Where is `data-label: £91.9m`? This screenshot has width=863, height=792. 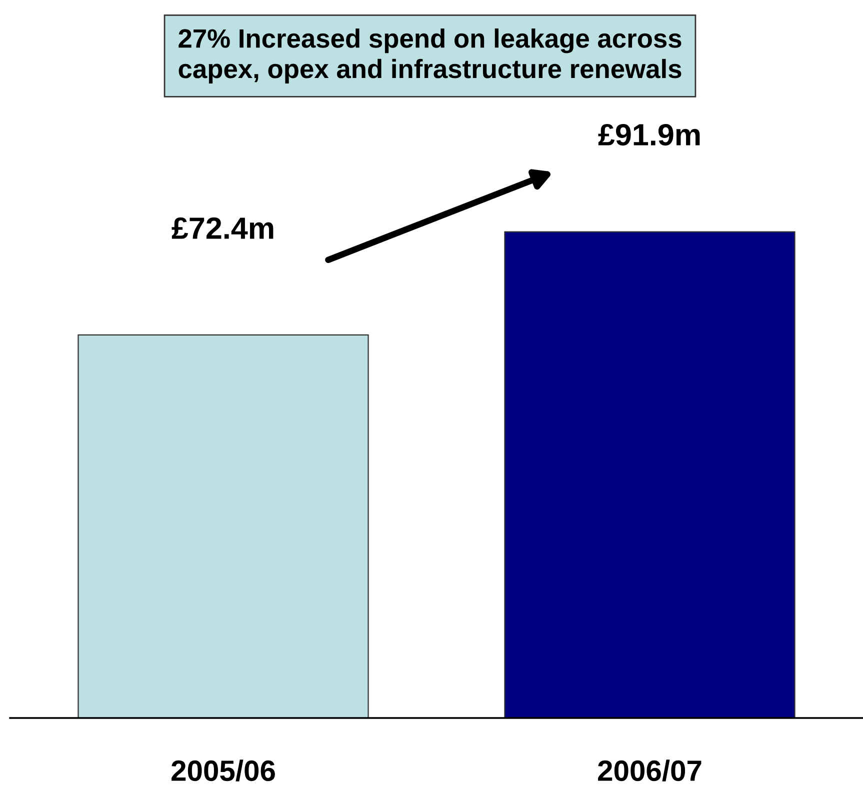 data-label: £91.9m is located at coordinates (649, 135).